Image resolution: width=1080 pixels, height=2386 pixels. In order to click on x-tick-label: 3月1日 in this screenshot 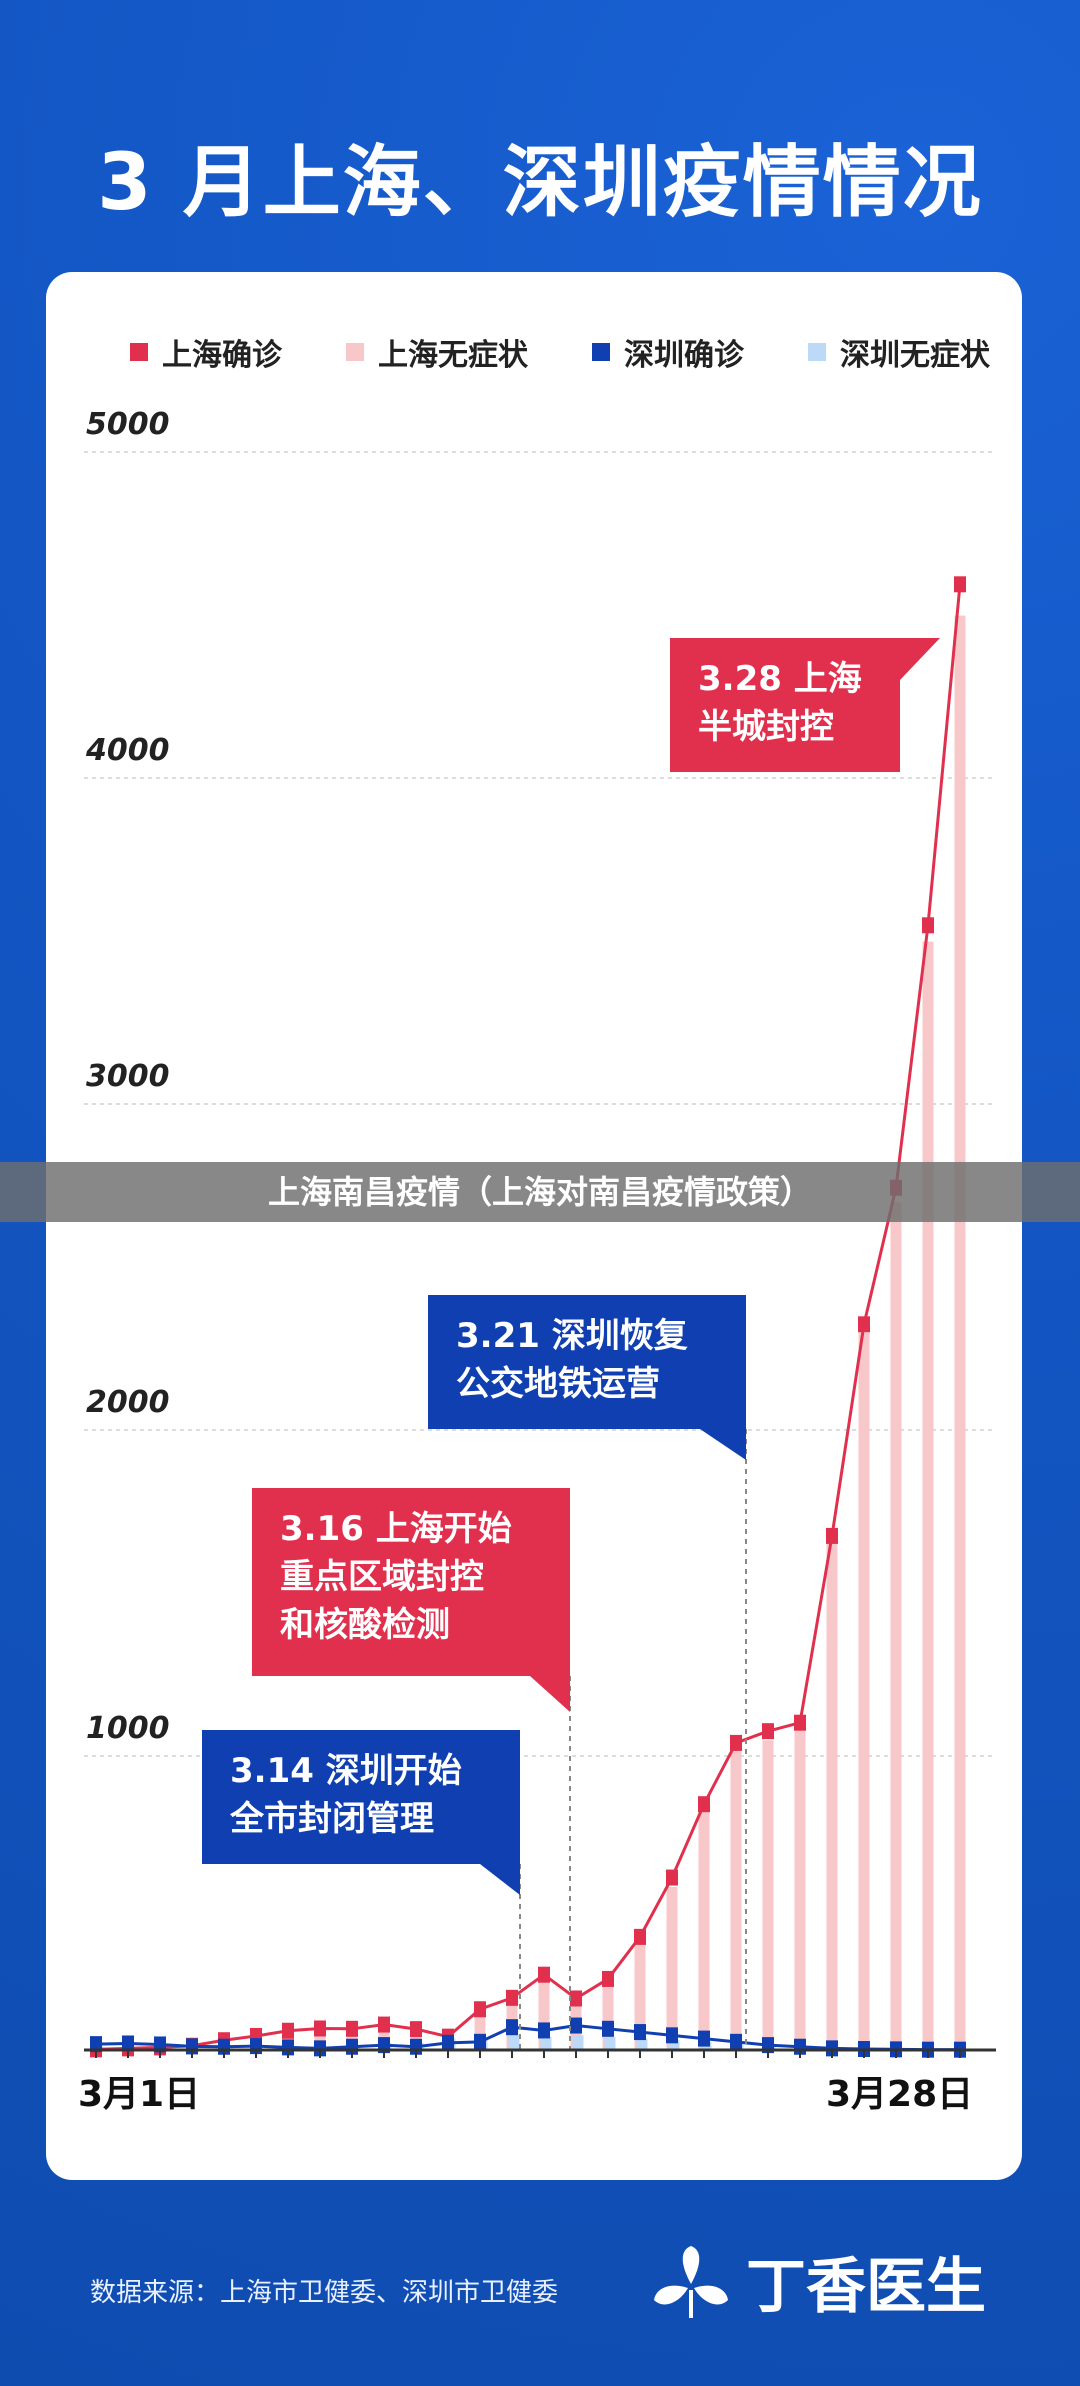, I will do `click(139, 2094)`.